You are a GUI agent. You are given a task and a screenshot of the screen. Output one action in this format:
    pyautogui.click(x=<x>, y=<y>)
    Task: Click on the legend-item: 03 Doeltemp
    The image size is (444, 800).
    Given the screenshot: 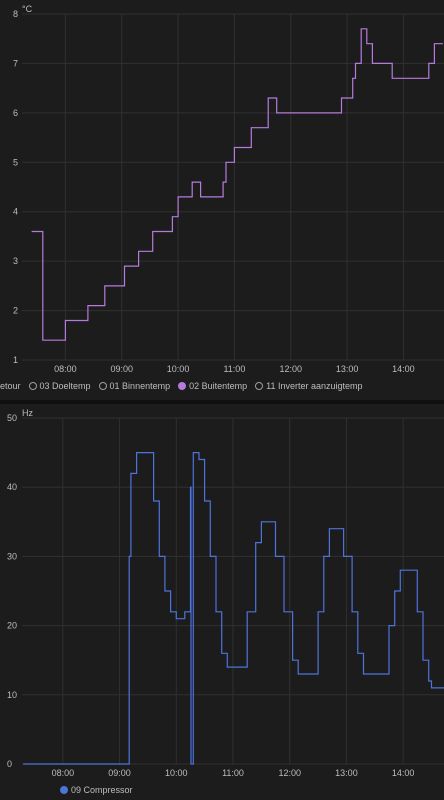 What is the action you would take?
    pyautogui.click(x=59, y=386)
    